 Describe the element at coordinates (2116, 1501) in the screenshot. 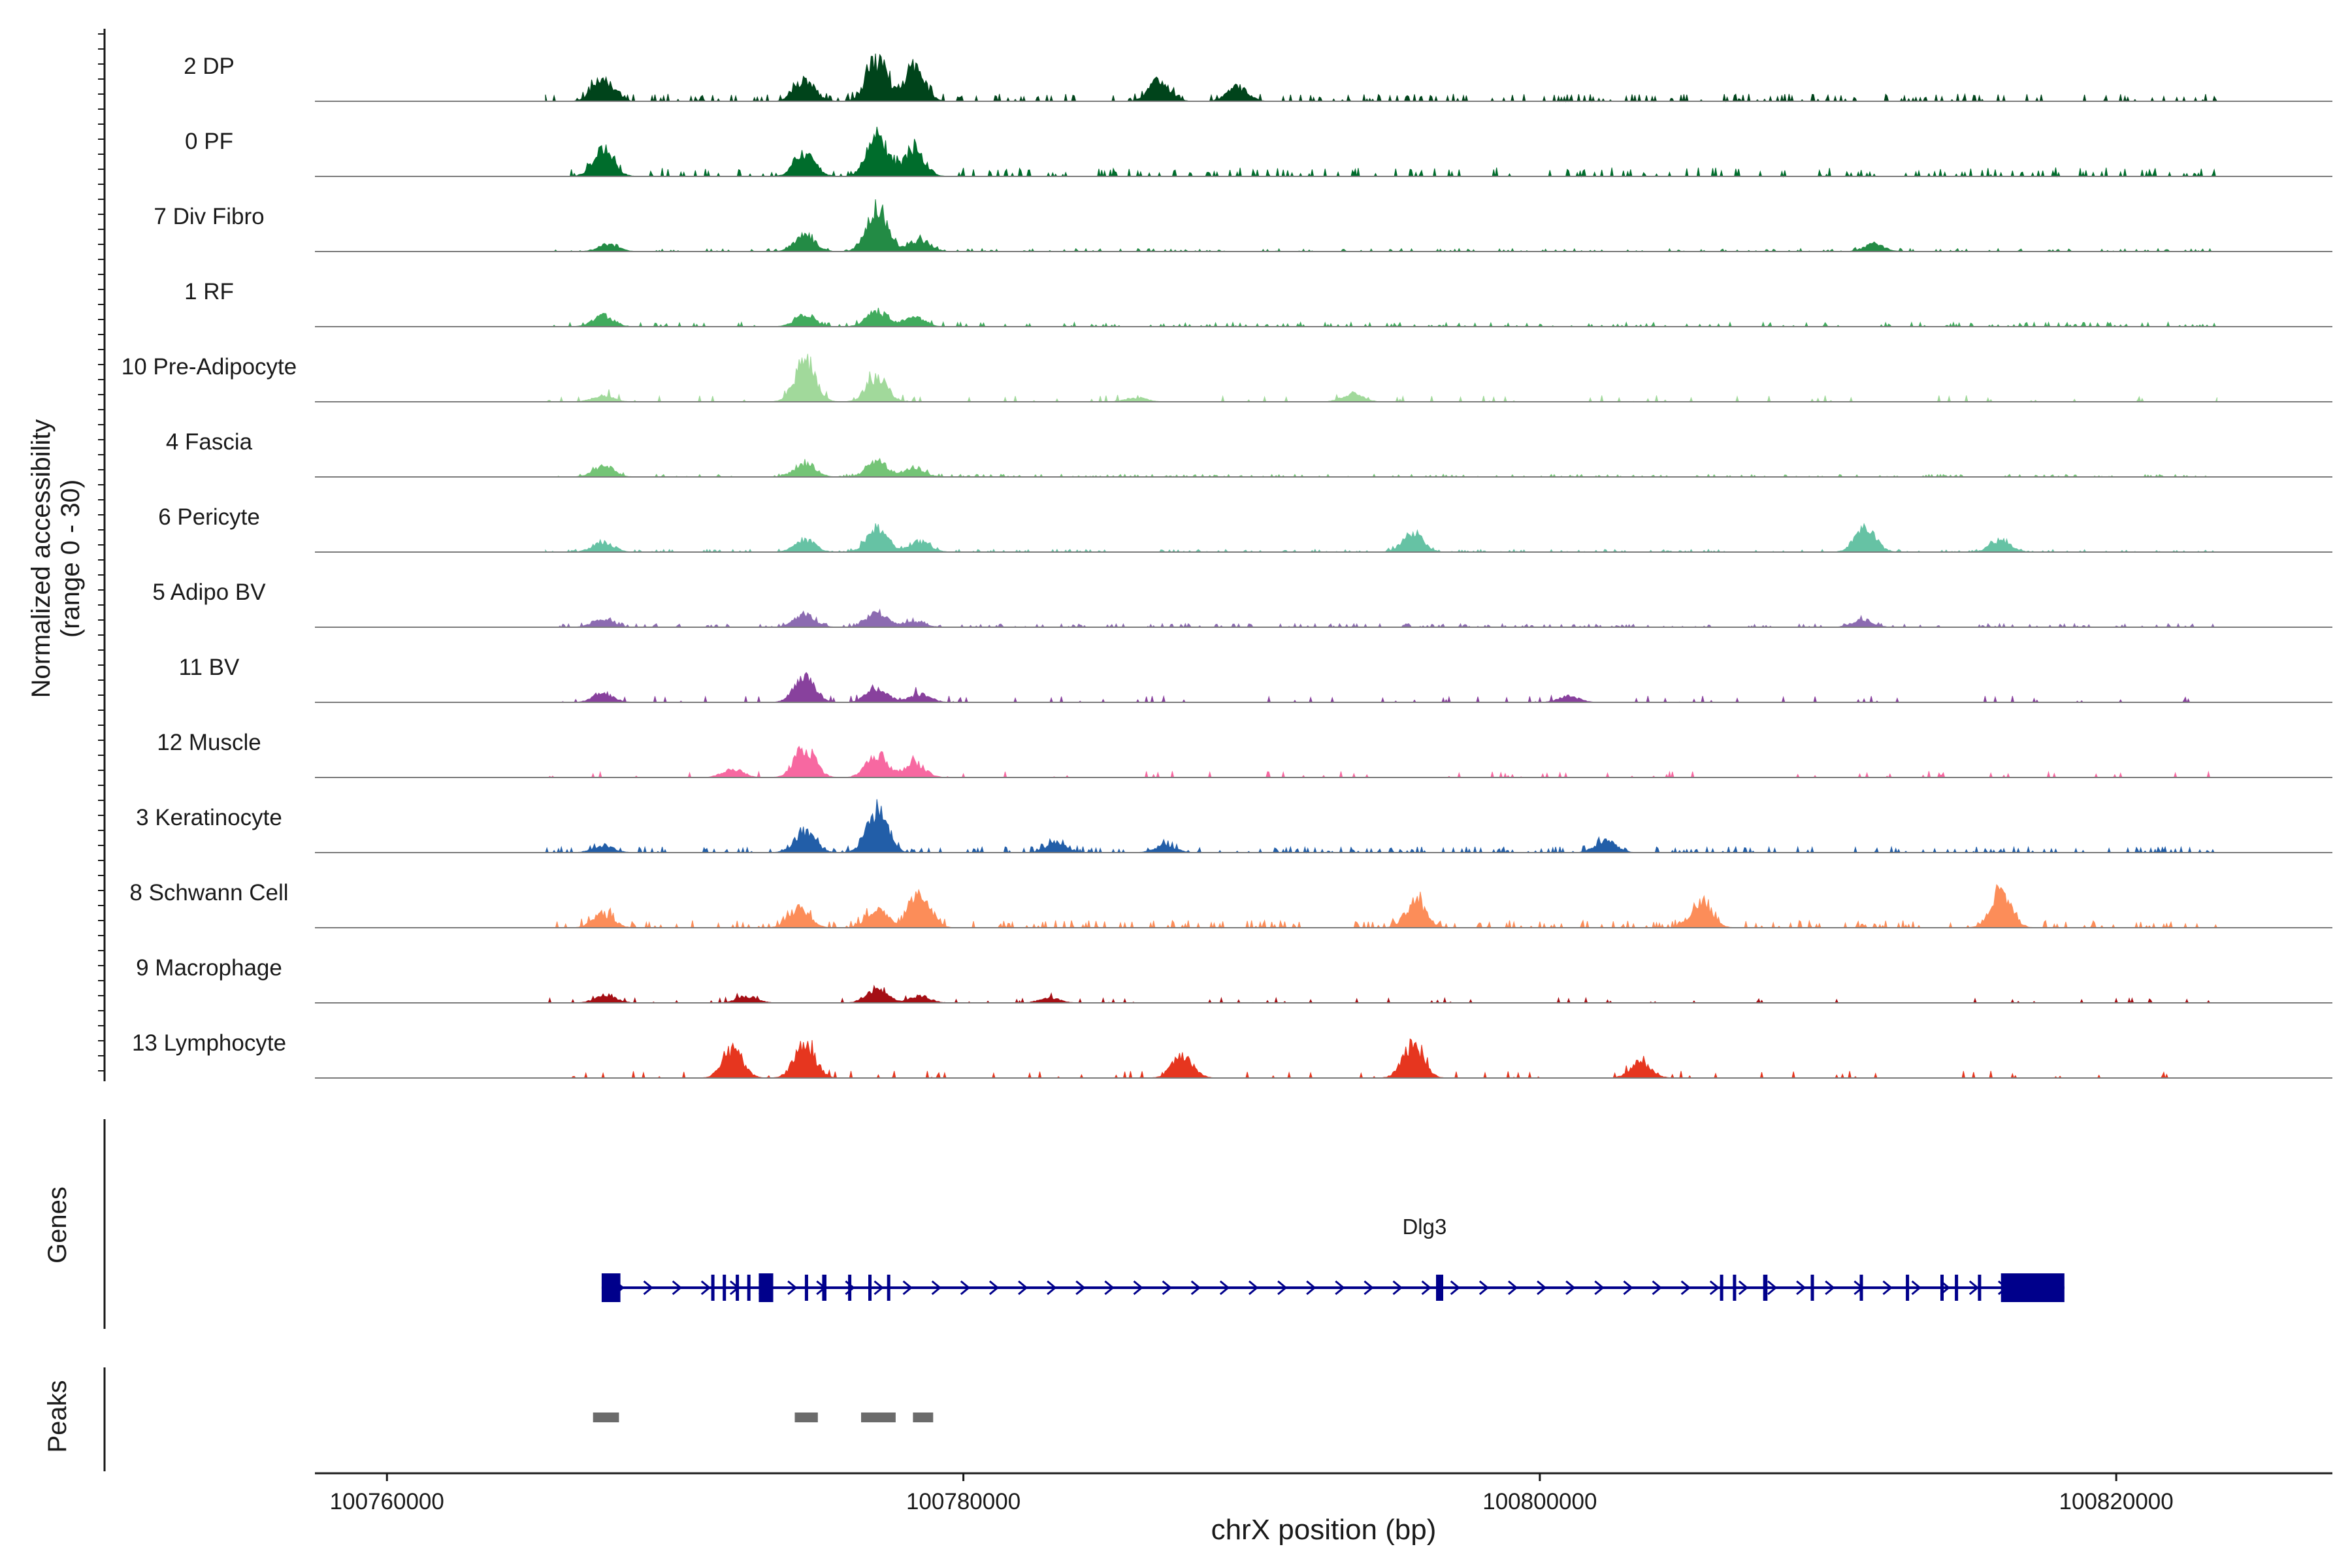

I see `x-tick-label: 100820000` at that location.